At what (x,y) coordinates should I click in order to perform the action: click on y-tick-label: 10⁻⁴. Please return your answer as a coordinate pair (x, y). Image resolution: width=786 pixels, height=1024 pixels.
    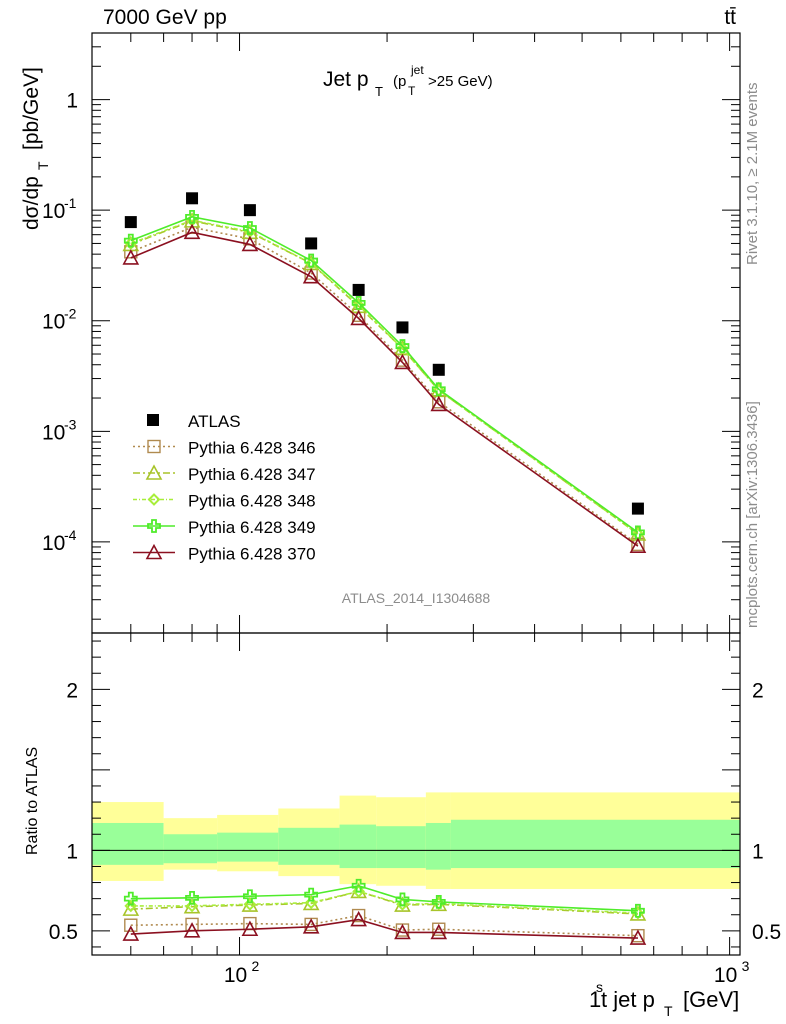
    Looking at the image, I should click on (59, 541).